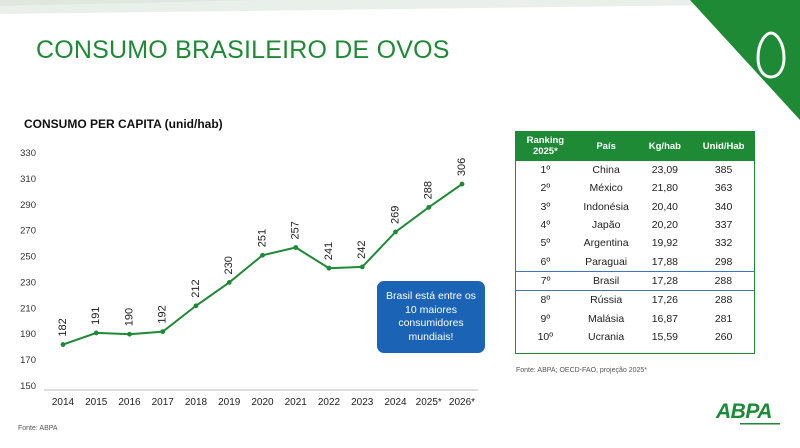 This screenshot has width=800, height=448. I want to click on cell-country: Indonésia, so click(606, 206).